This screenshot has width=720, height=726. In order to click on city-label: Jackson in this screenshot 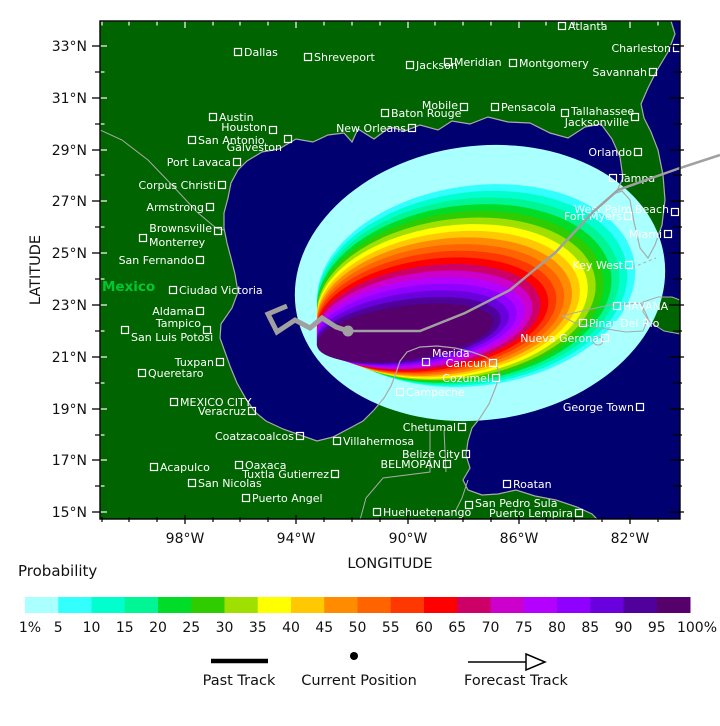, I will do `click(436, 65)`.